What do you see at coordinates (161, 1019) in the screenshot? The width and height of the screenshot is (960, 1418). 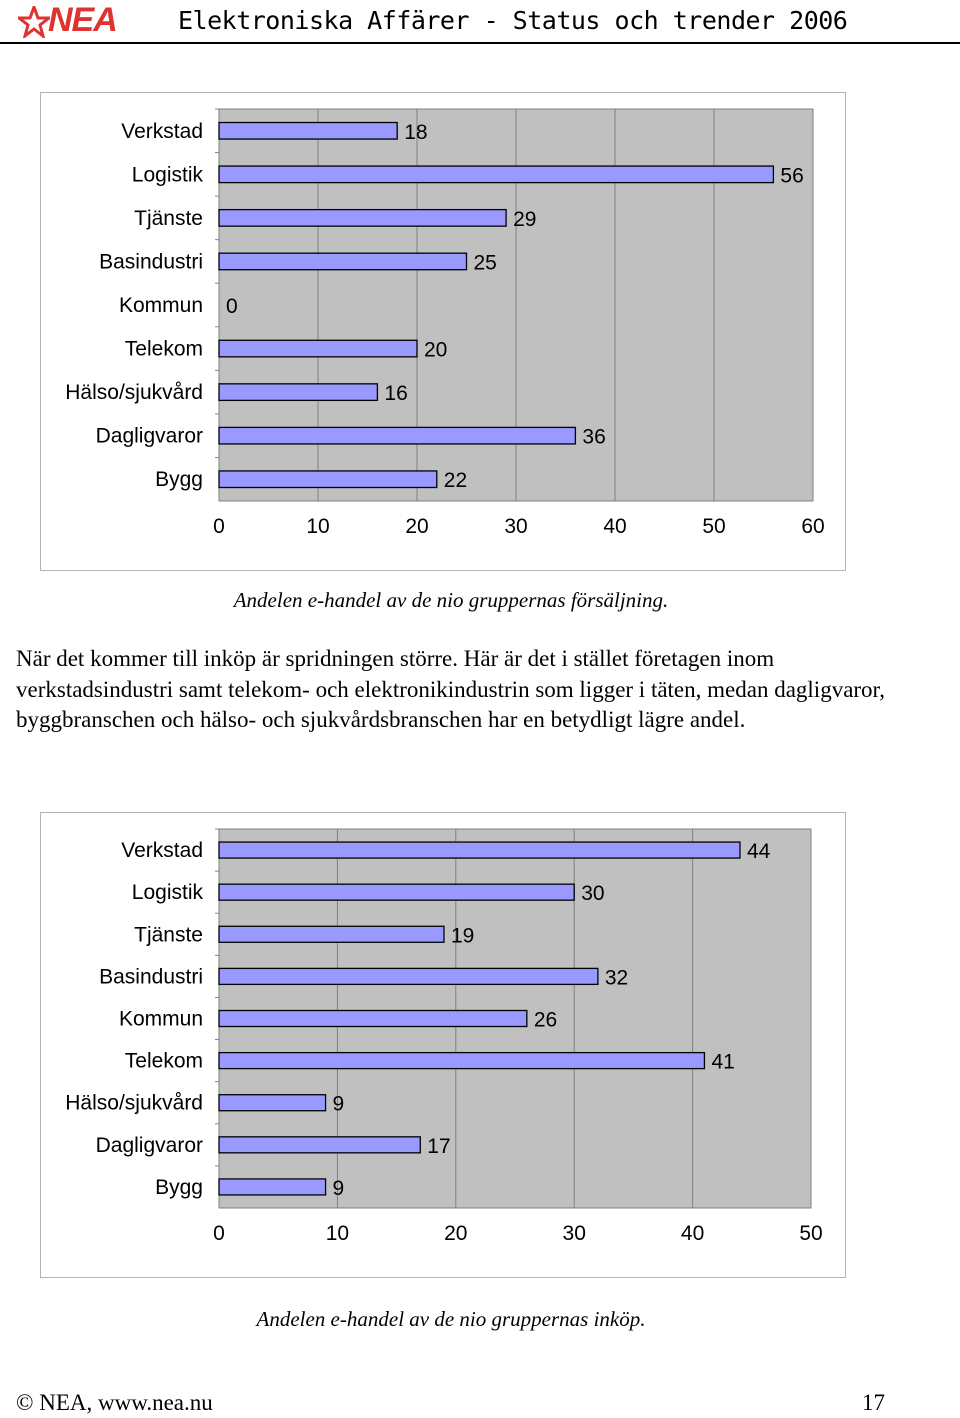 I see `purchases-category-label: Kommun` at bounding box center [161, 1019].